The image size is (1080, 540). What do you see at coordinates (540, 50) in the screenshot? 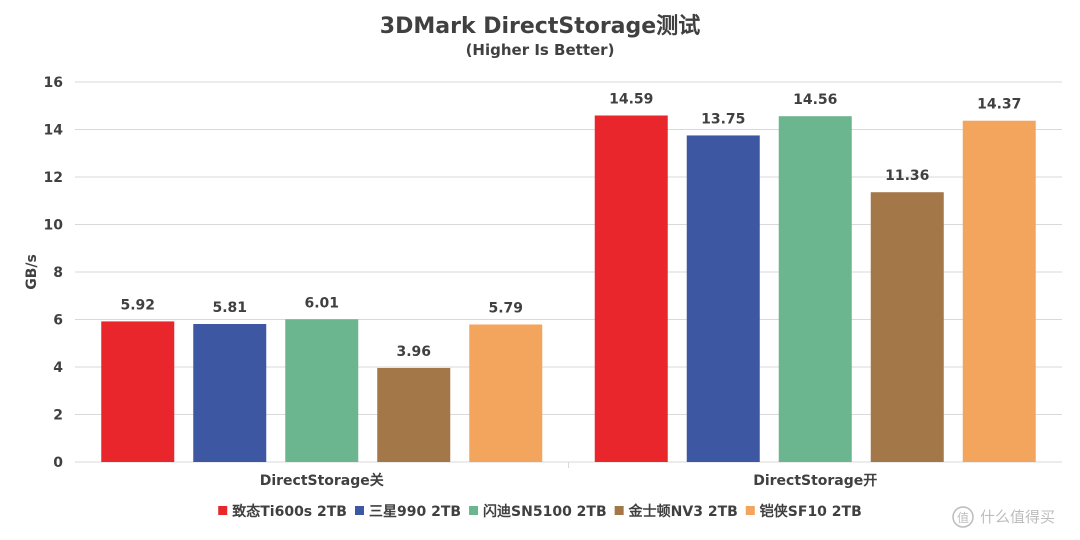
I see `chart-subtitle: (Higher Is Better)` at bounding box center [540, 50].